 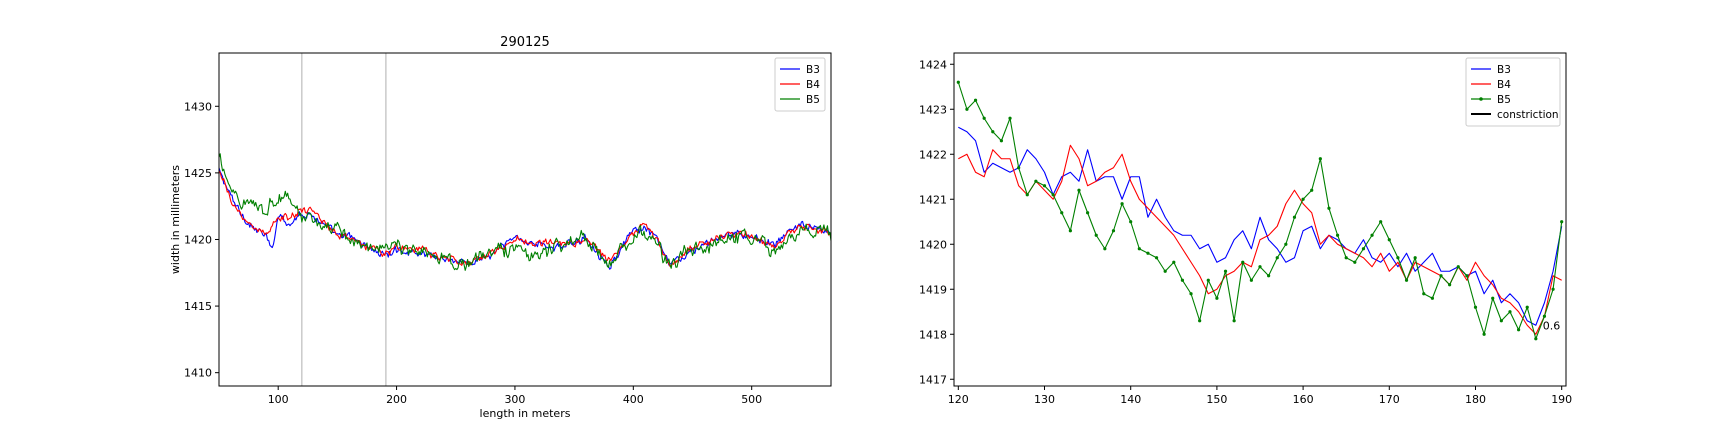 What do you see at coordinates (933, 334) in the screenshot?
I see `y-tick-label: 1418` at bounding box center [933, 334].